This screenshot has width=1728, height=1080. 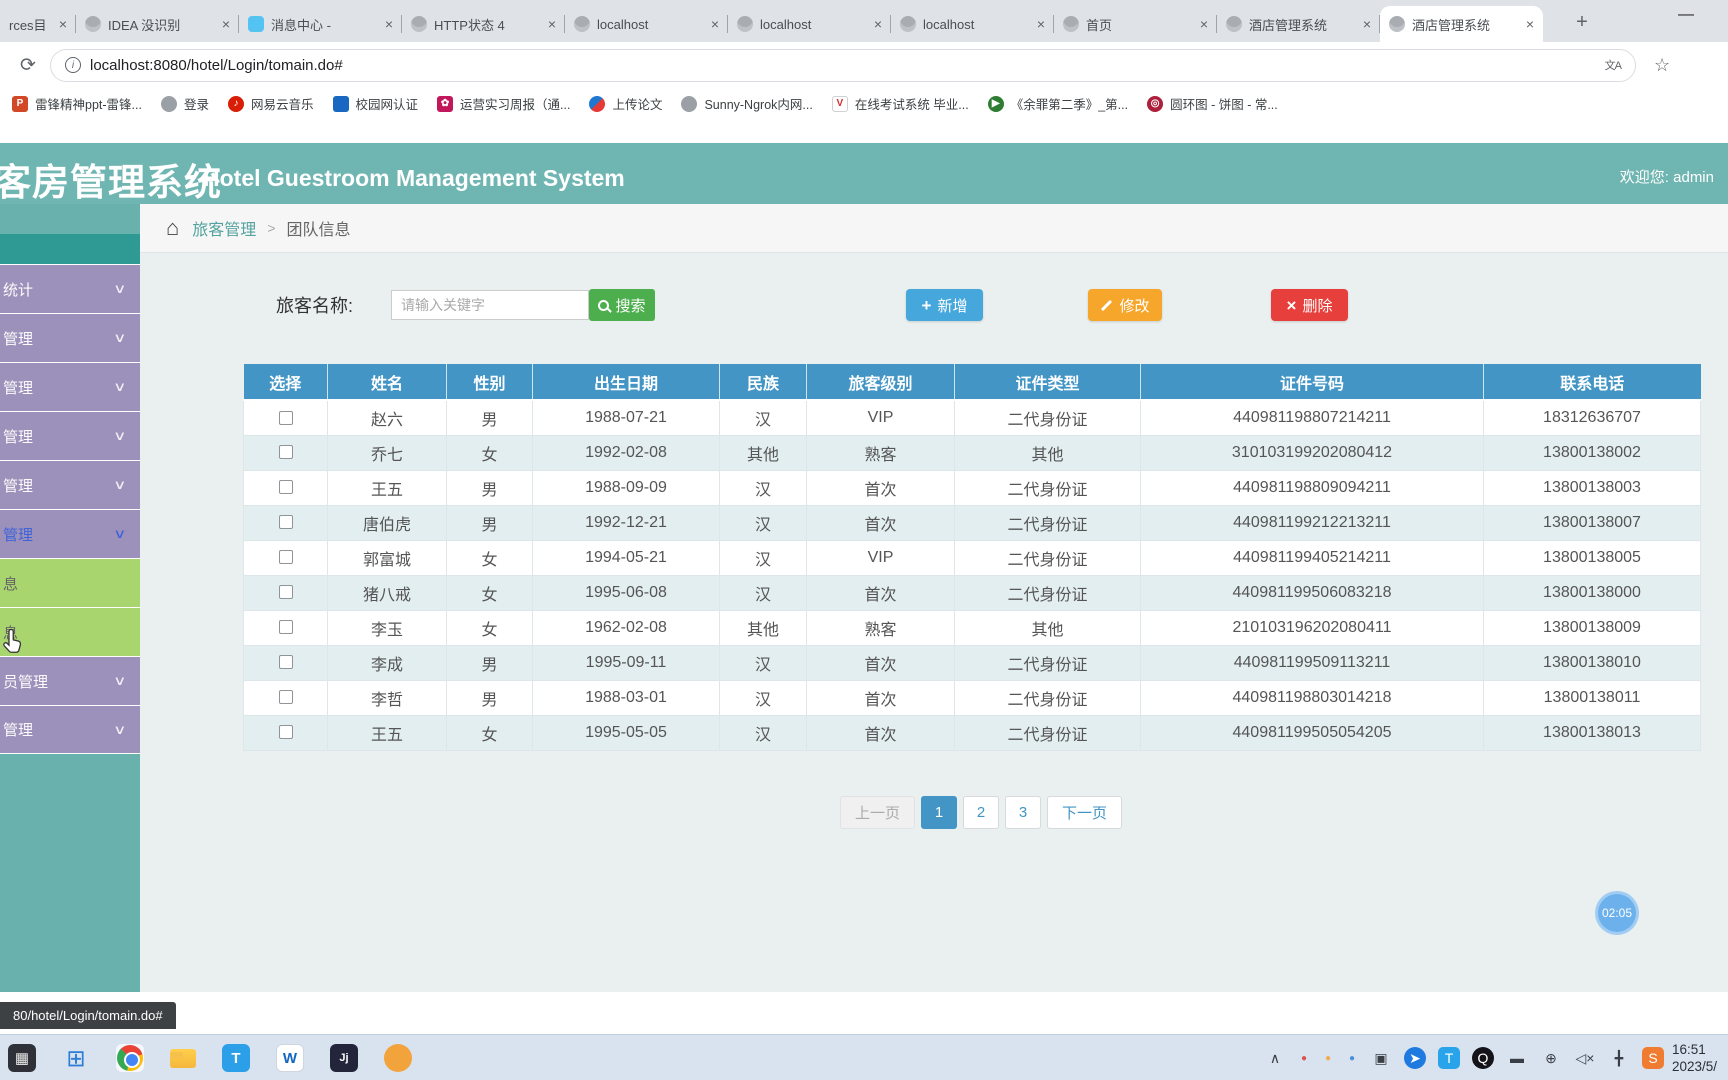 What do you see at coordinates (1619, 1057) in the screenshot?
I see `tray-crosshair-icon: ╋` at bounding box center [1619, 1057].